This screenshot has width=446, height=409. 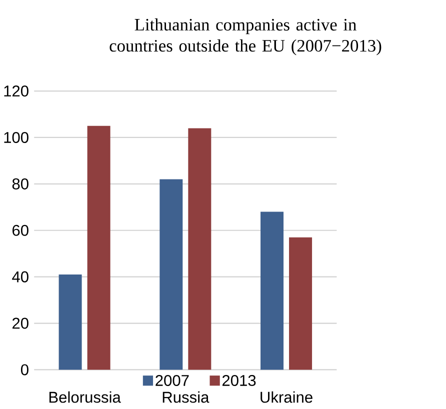 I want to click on x-tick-label: Russia, so click(x=186, y=397).